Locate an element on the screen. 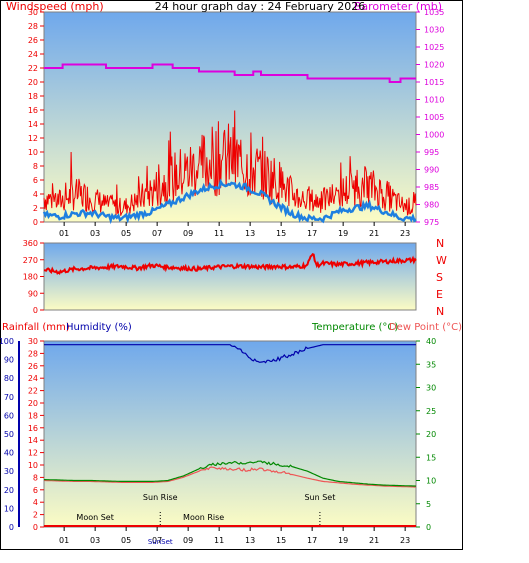  direction-y-tick-label: 270 is located at coordinates (30, 260).